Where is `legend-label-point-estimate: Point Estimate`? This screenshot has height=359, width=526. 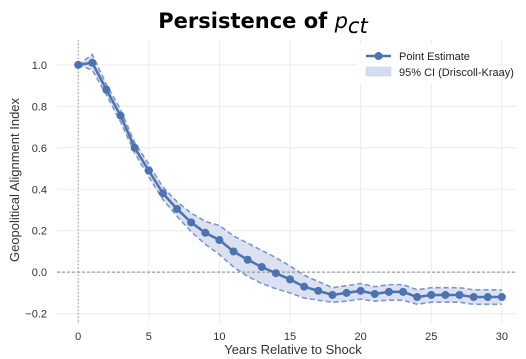
legend-label-point-estimate: Point Estimate is located at coordinates (434, 57).